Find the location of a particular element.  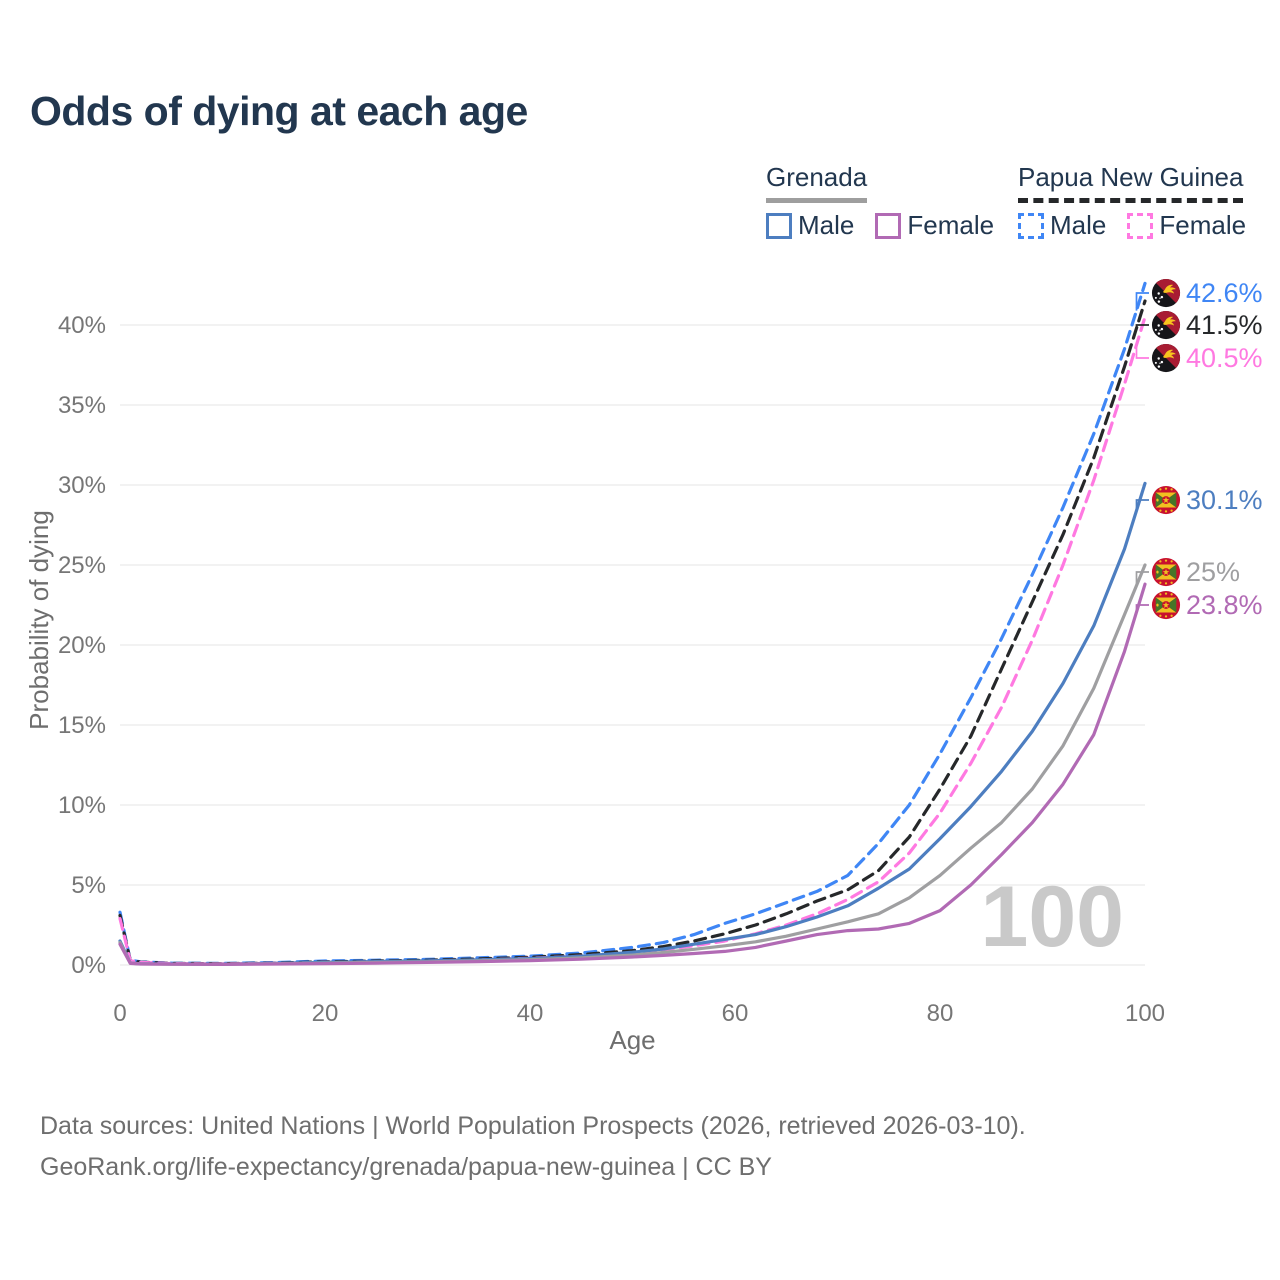

end-label-grd-both: 25% is located at coordinates (1213, 572).